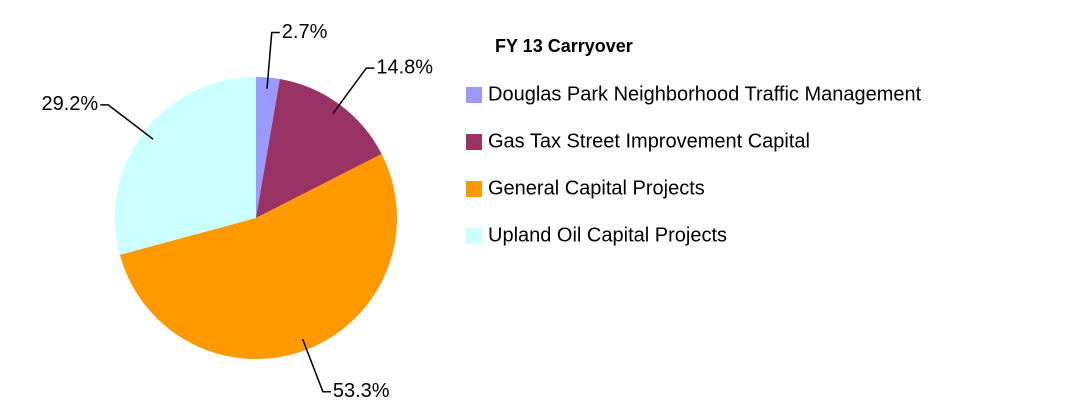 This screenshot has height=411, width=1071. What do you see at coordinates (404, 67) in the screenshot?
I see `data-label: 14.8%` at bounding box center [404, 67].